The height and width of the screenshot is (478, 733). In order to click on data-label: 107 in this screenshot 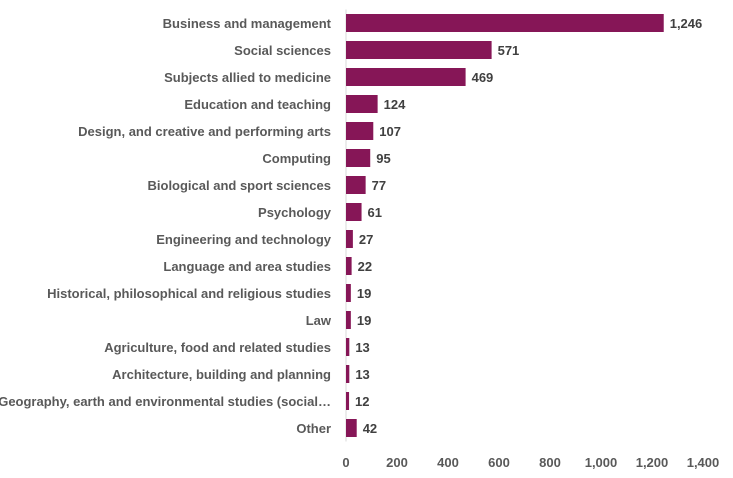, I will do `click(390, 131)`.